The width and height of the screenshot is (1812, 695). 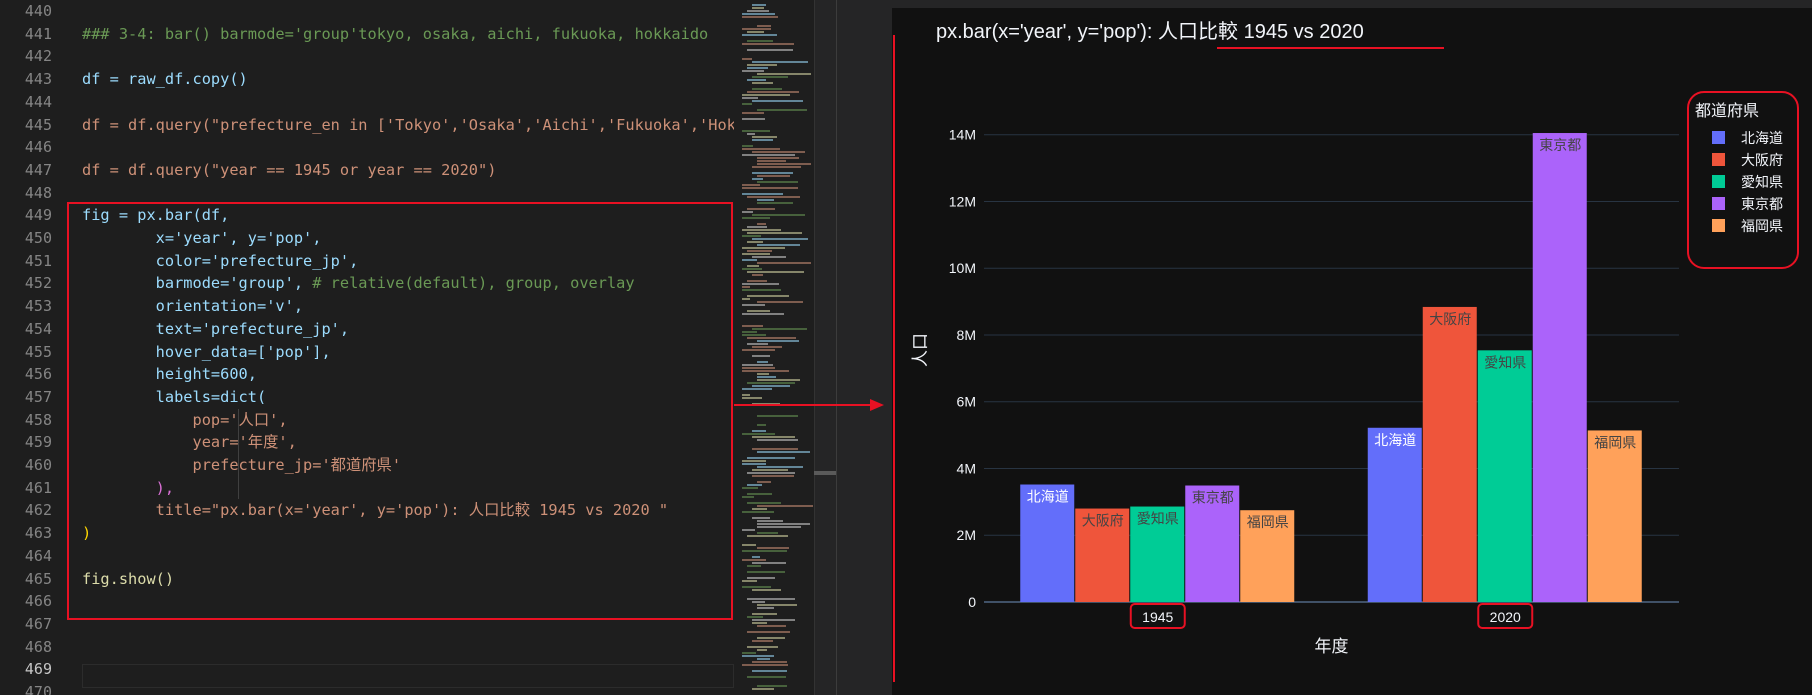 What do you see at coordinates (825, 473) in the screenshot?
I see `scrollbar-thumb` at bounding box center [825, 473].